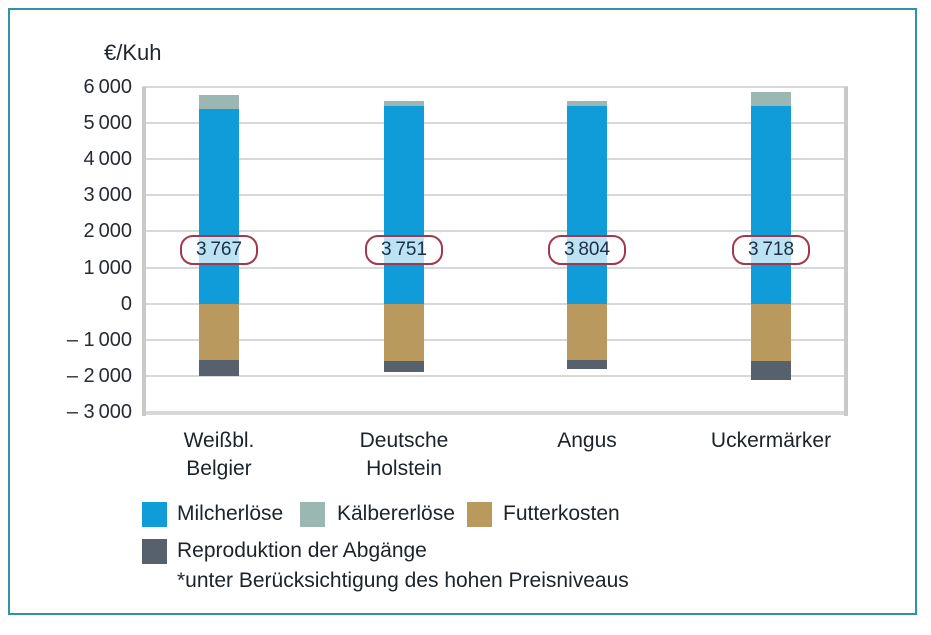 The height and width of the screenshot is (635, 931). I want to click on category-label-line: Deutsche, so click(404, 440).